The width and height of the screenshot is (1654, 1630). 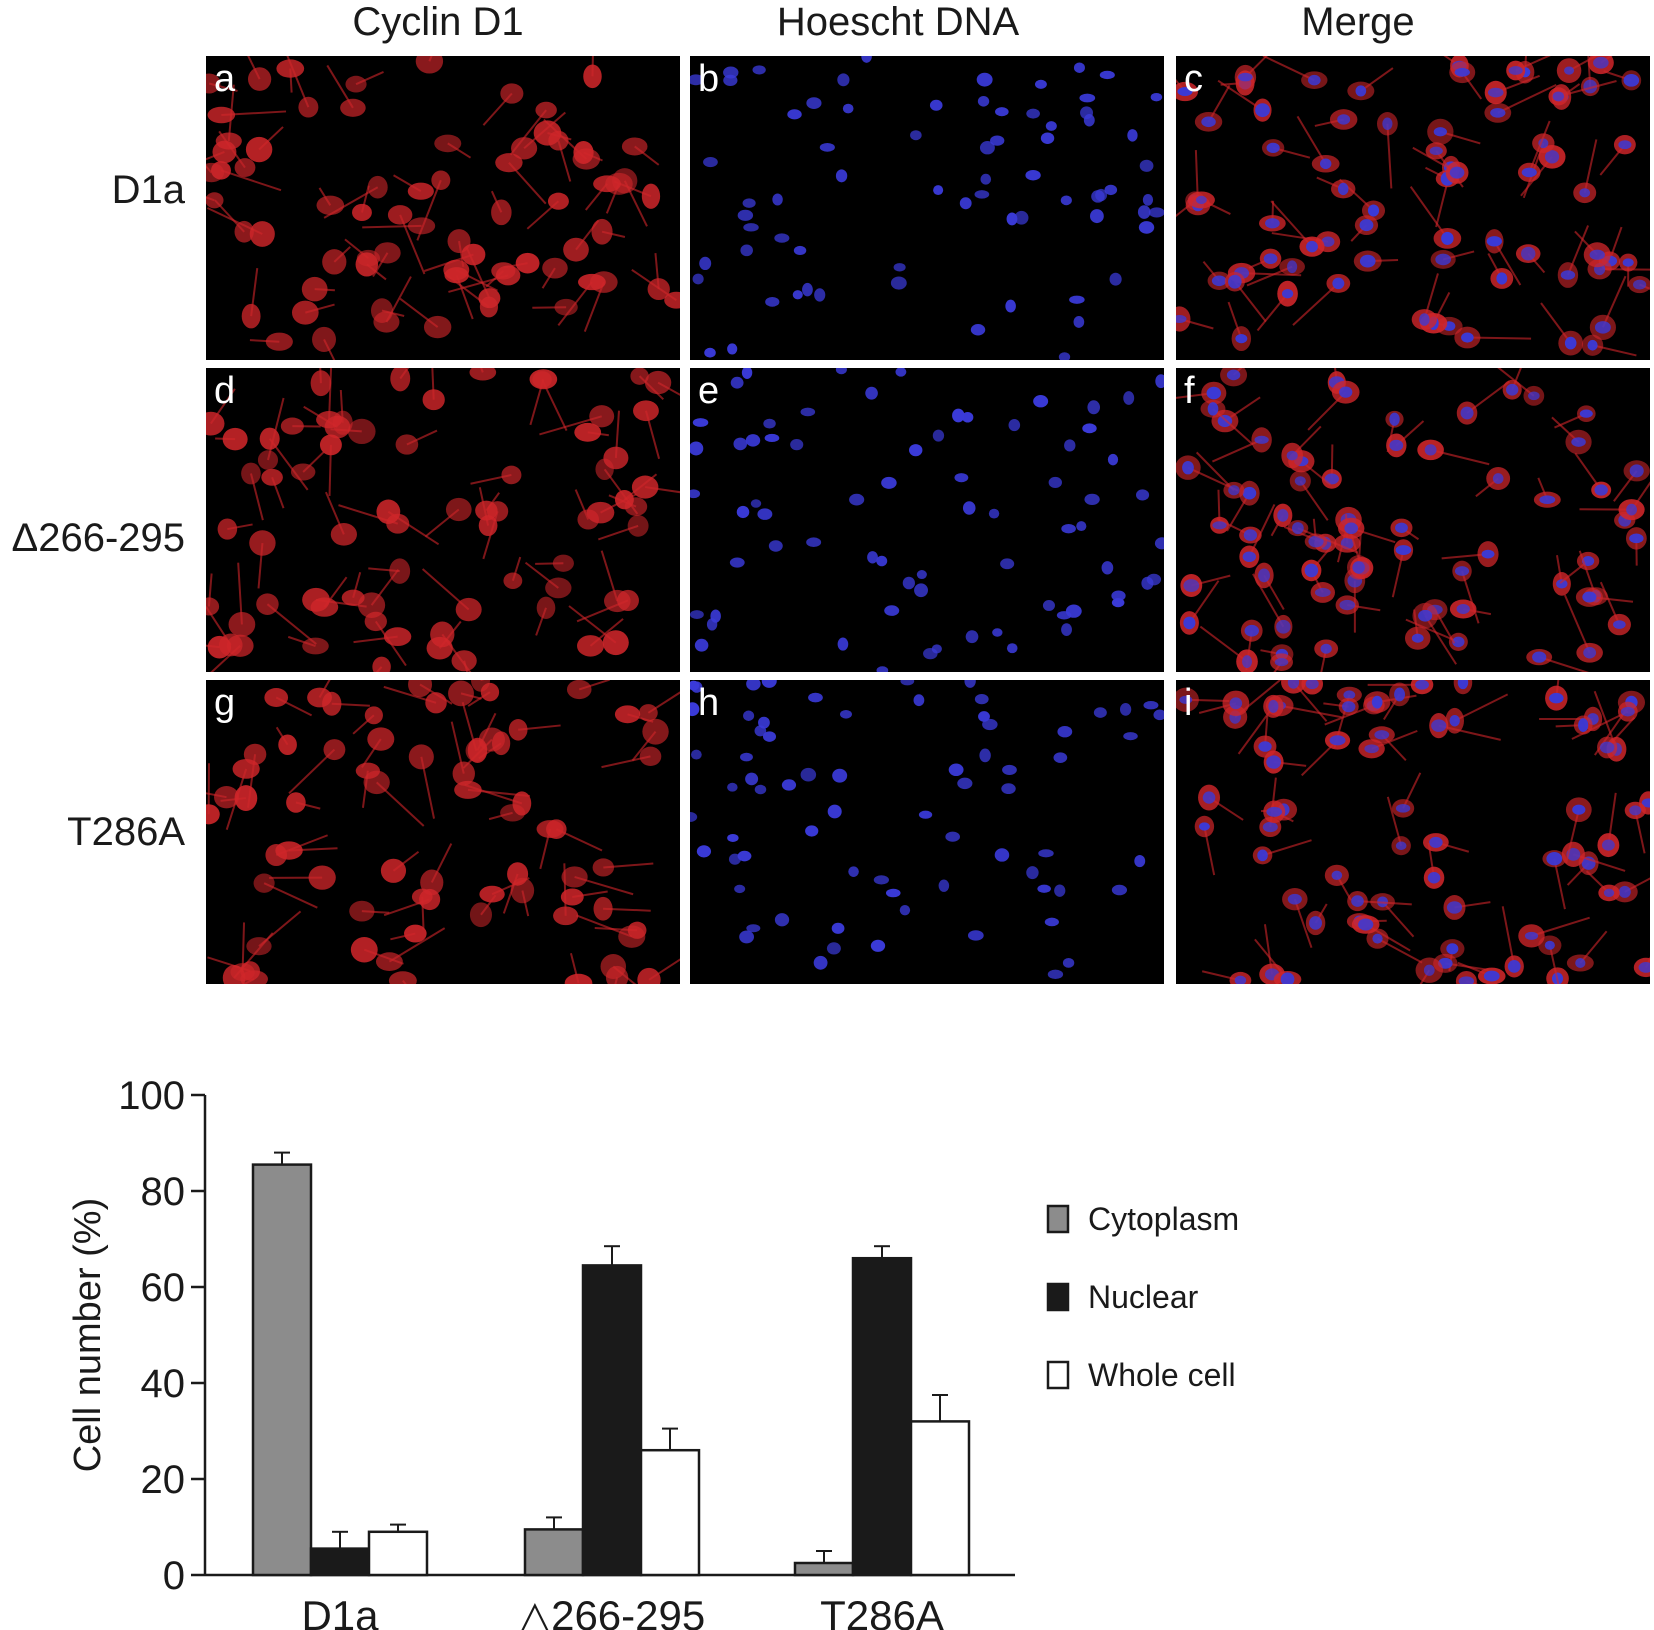 I want to click on micrograph-panel-f: f, so click(x=1413, y=520).